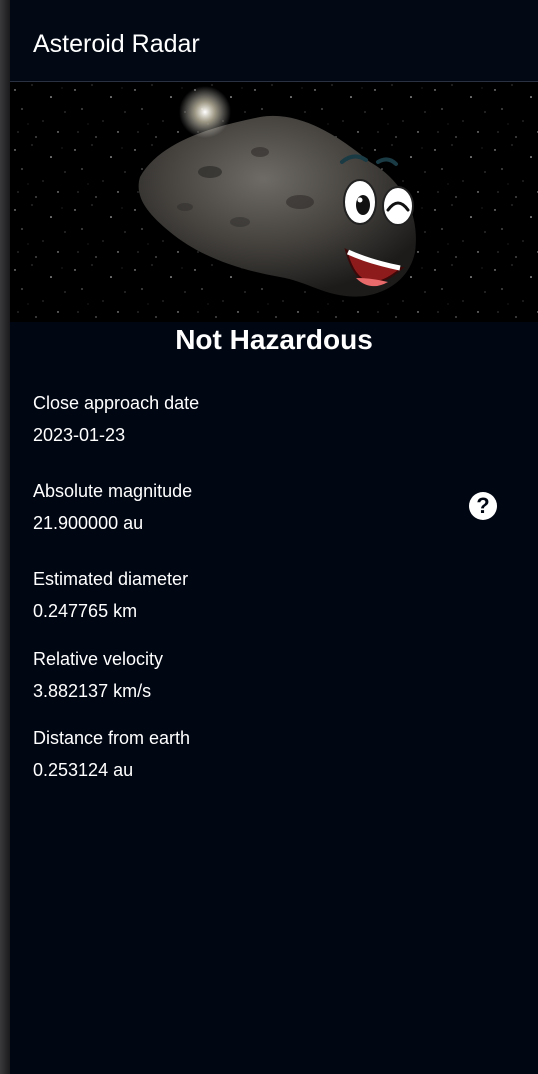 This screenshot has height=1074, width=538. I want to click on close-approach-date-label: Close approach date, so click(116, 403).